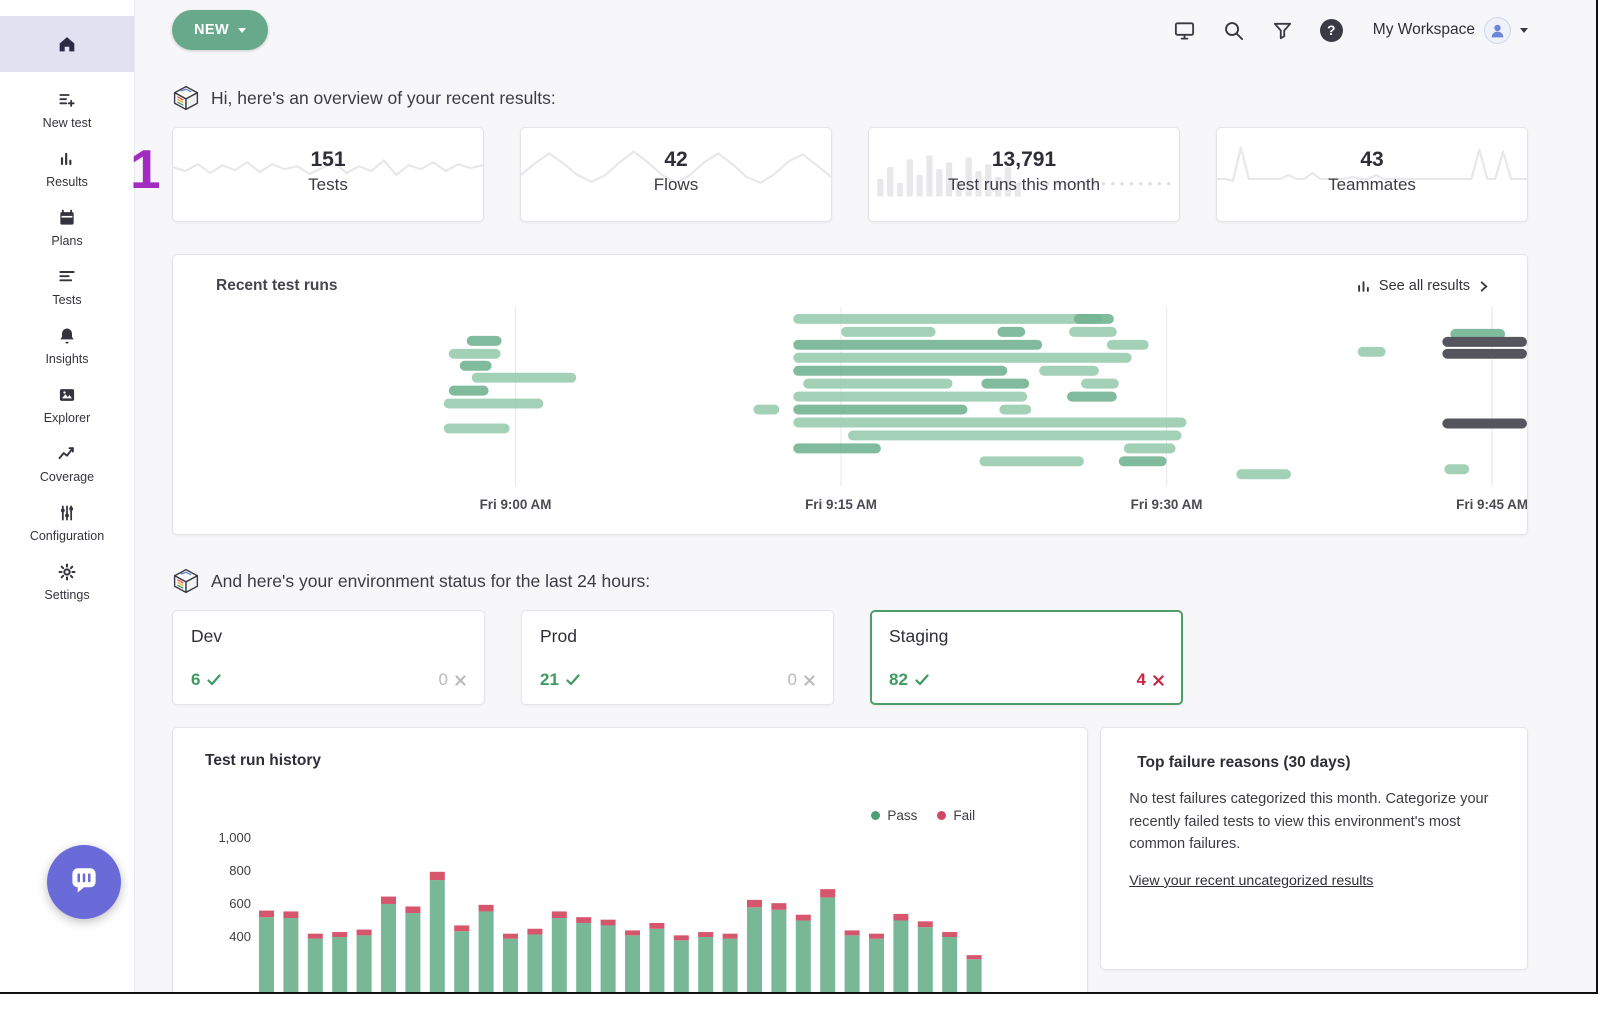  I want to click on sidebar-item-insights: Insights, so click(67, 345).